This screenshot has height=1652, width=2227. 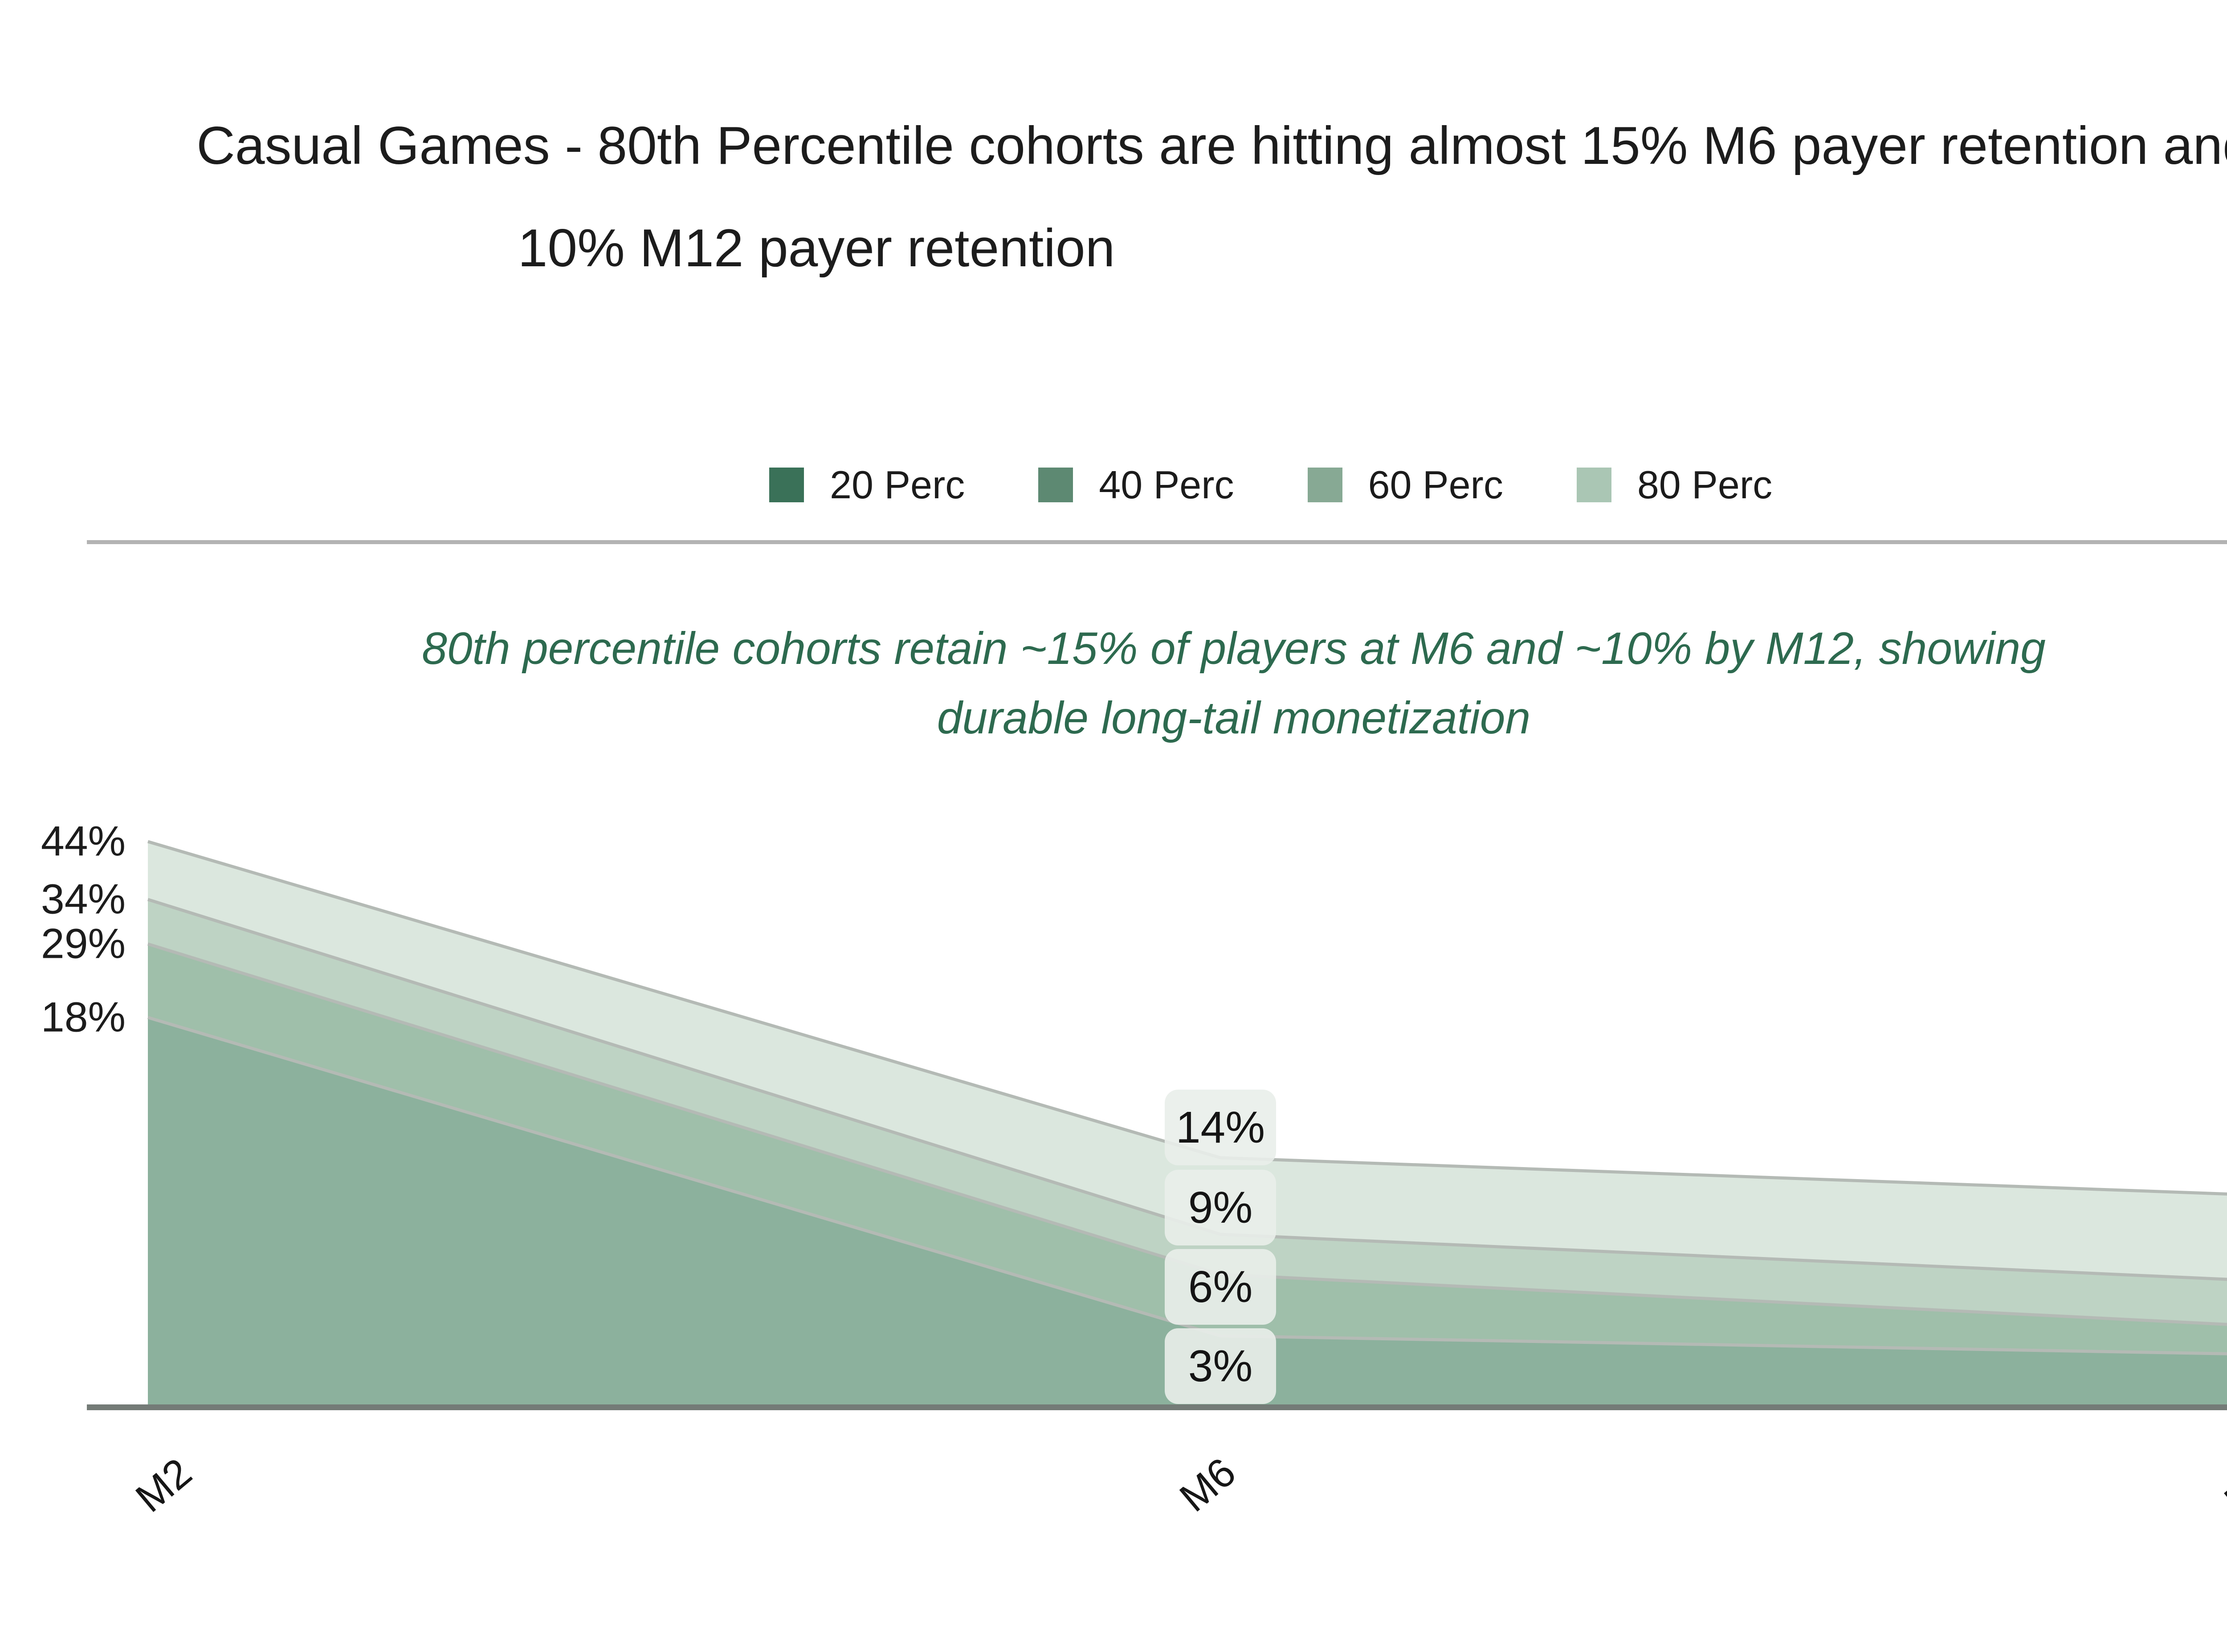 I want to click on legend-item-80perc: 80 Perc, so click(x=1674, y=485).